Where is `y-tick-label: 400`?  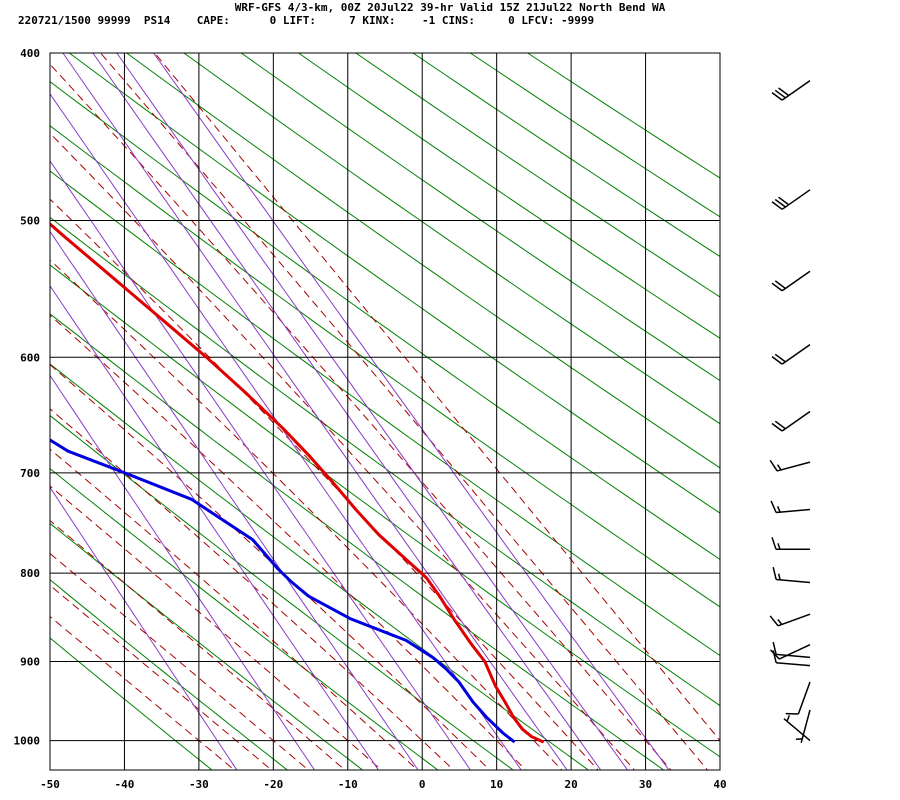 y-tick-label: 400 is located at coordinates (30, 53).